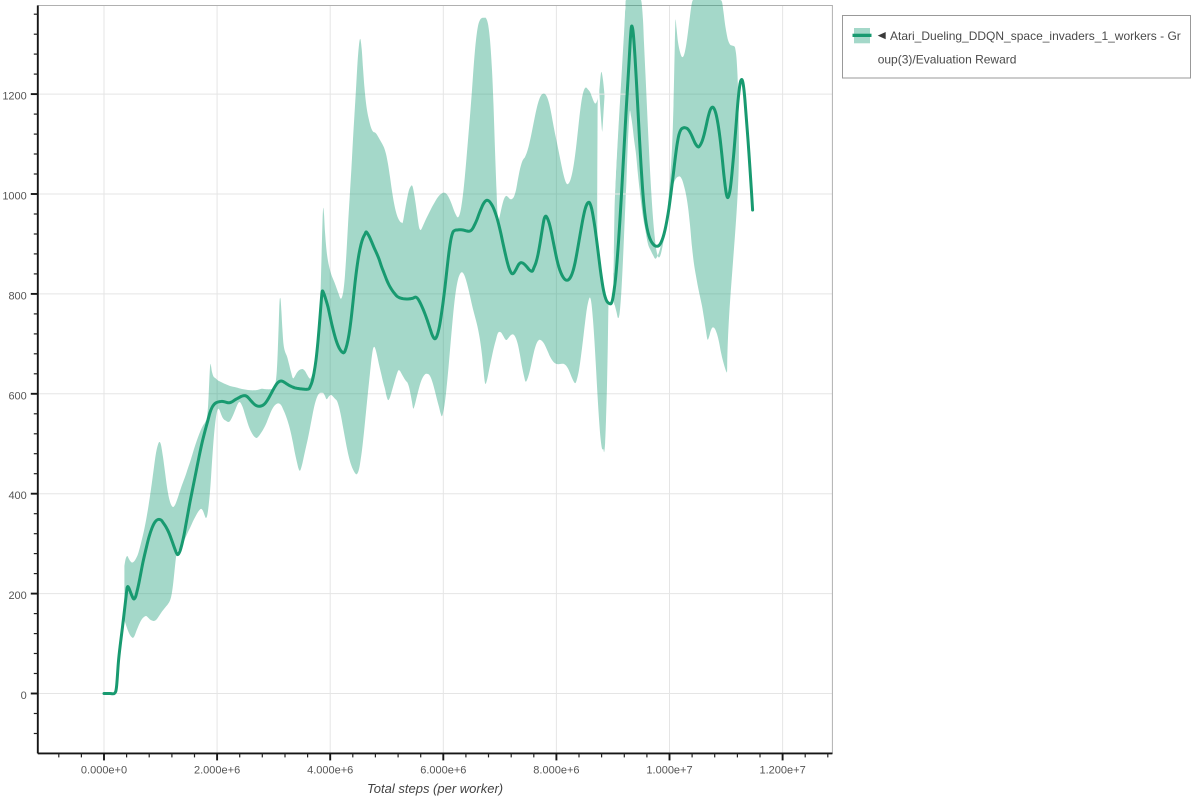 The height and width of the screenshot is (800, 1200). Describe the element at coordinates (217, 770) in the screenshot. I see `svg-text: 2.000e+6` at that location.